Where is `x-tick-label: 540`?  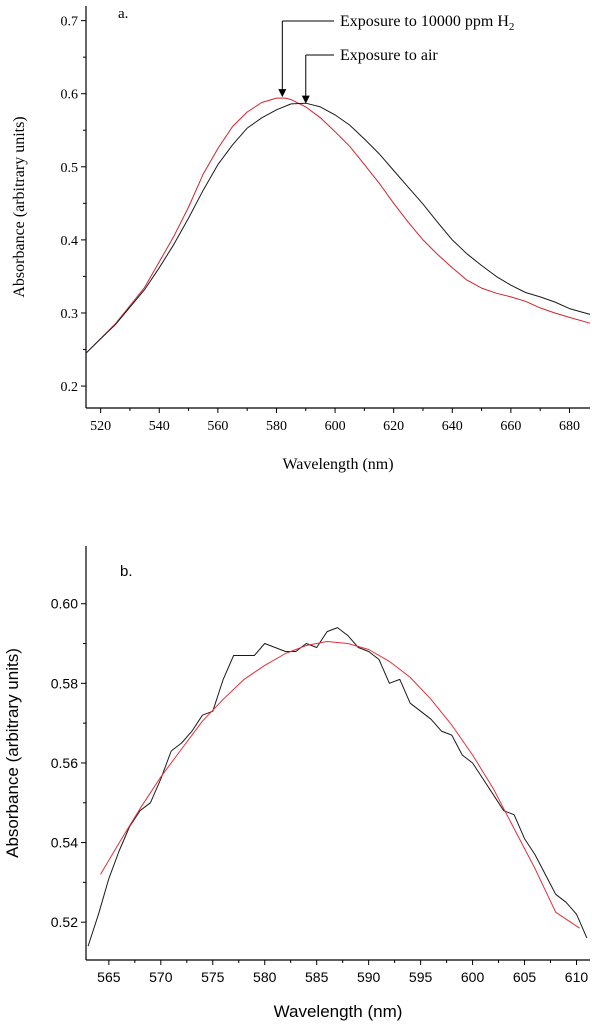
x-tick-label: 540 is located at coordinates (159, 426).